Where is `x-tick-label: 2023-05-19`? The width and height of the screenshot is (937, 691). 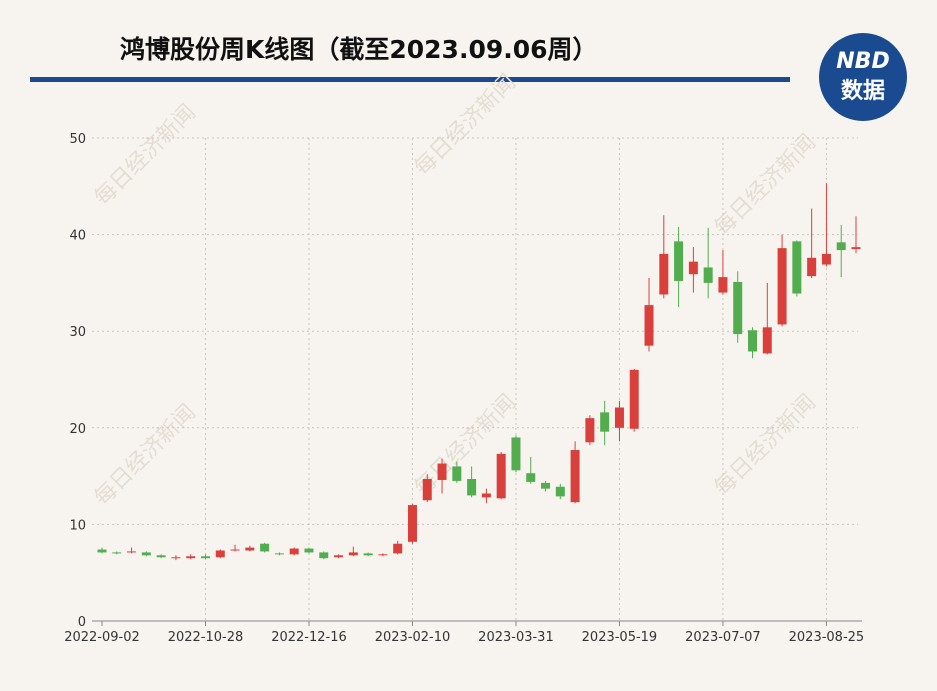 x-tick-label: 2023-05-19 is located at coordinates (620, 637).